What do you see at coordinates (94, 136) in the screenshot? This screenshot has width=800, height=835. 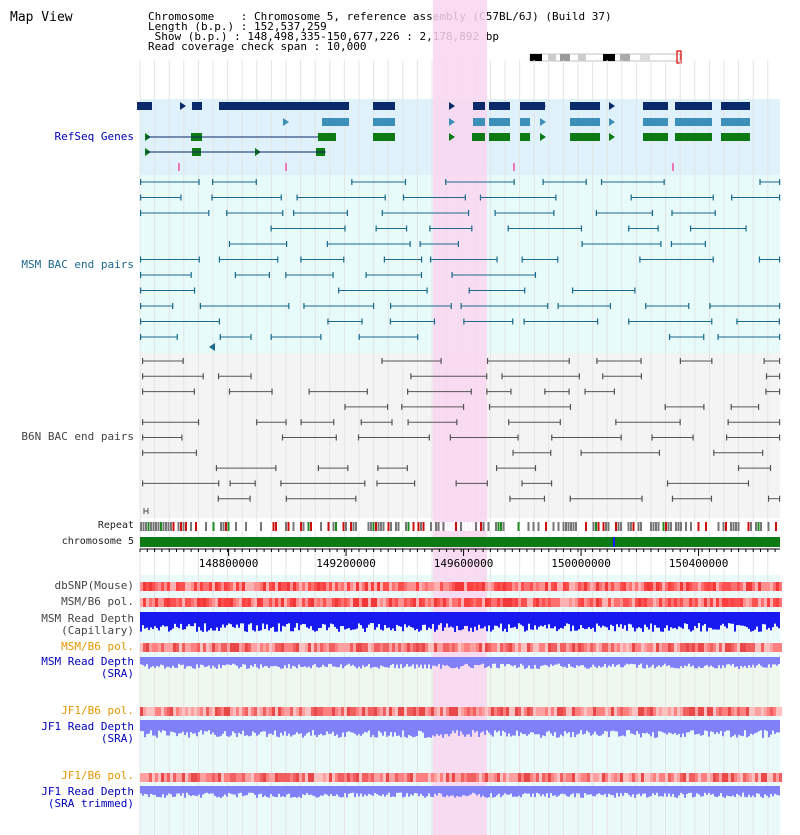 I see `refseq-genes-label: RefSeq Genes` at bounding box center [94, 136].